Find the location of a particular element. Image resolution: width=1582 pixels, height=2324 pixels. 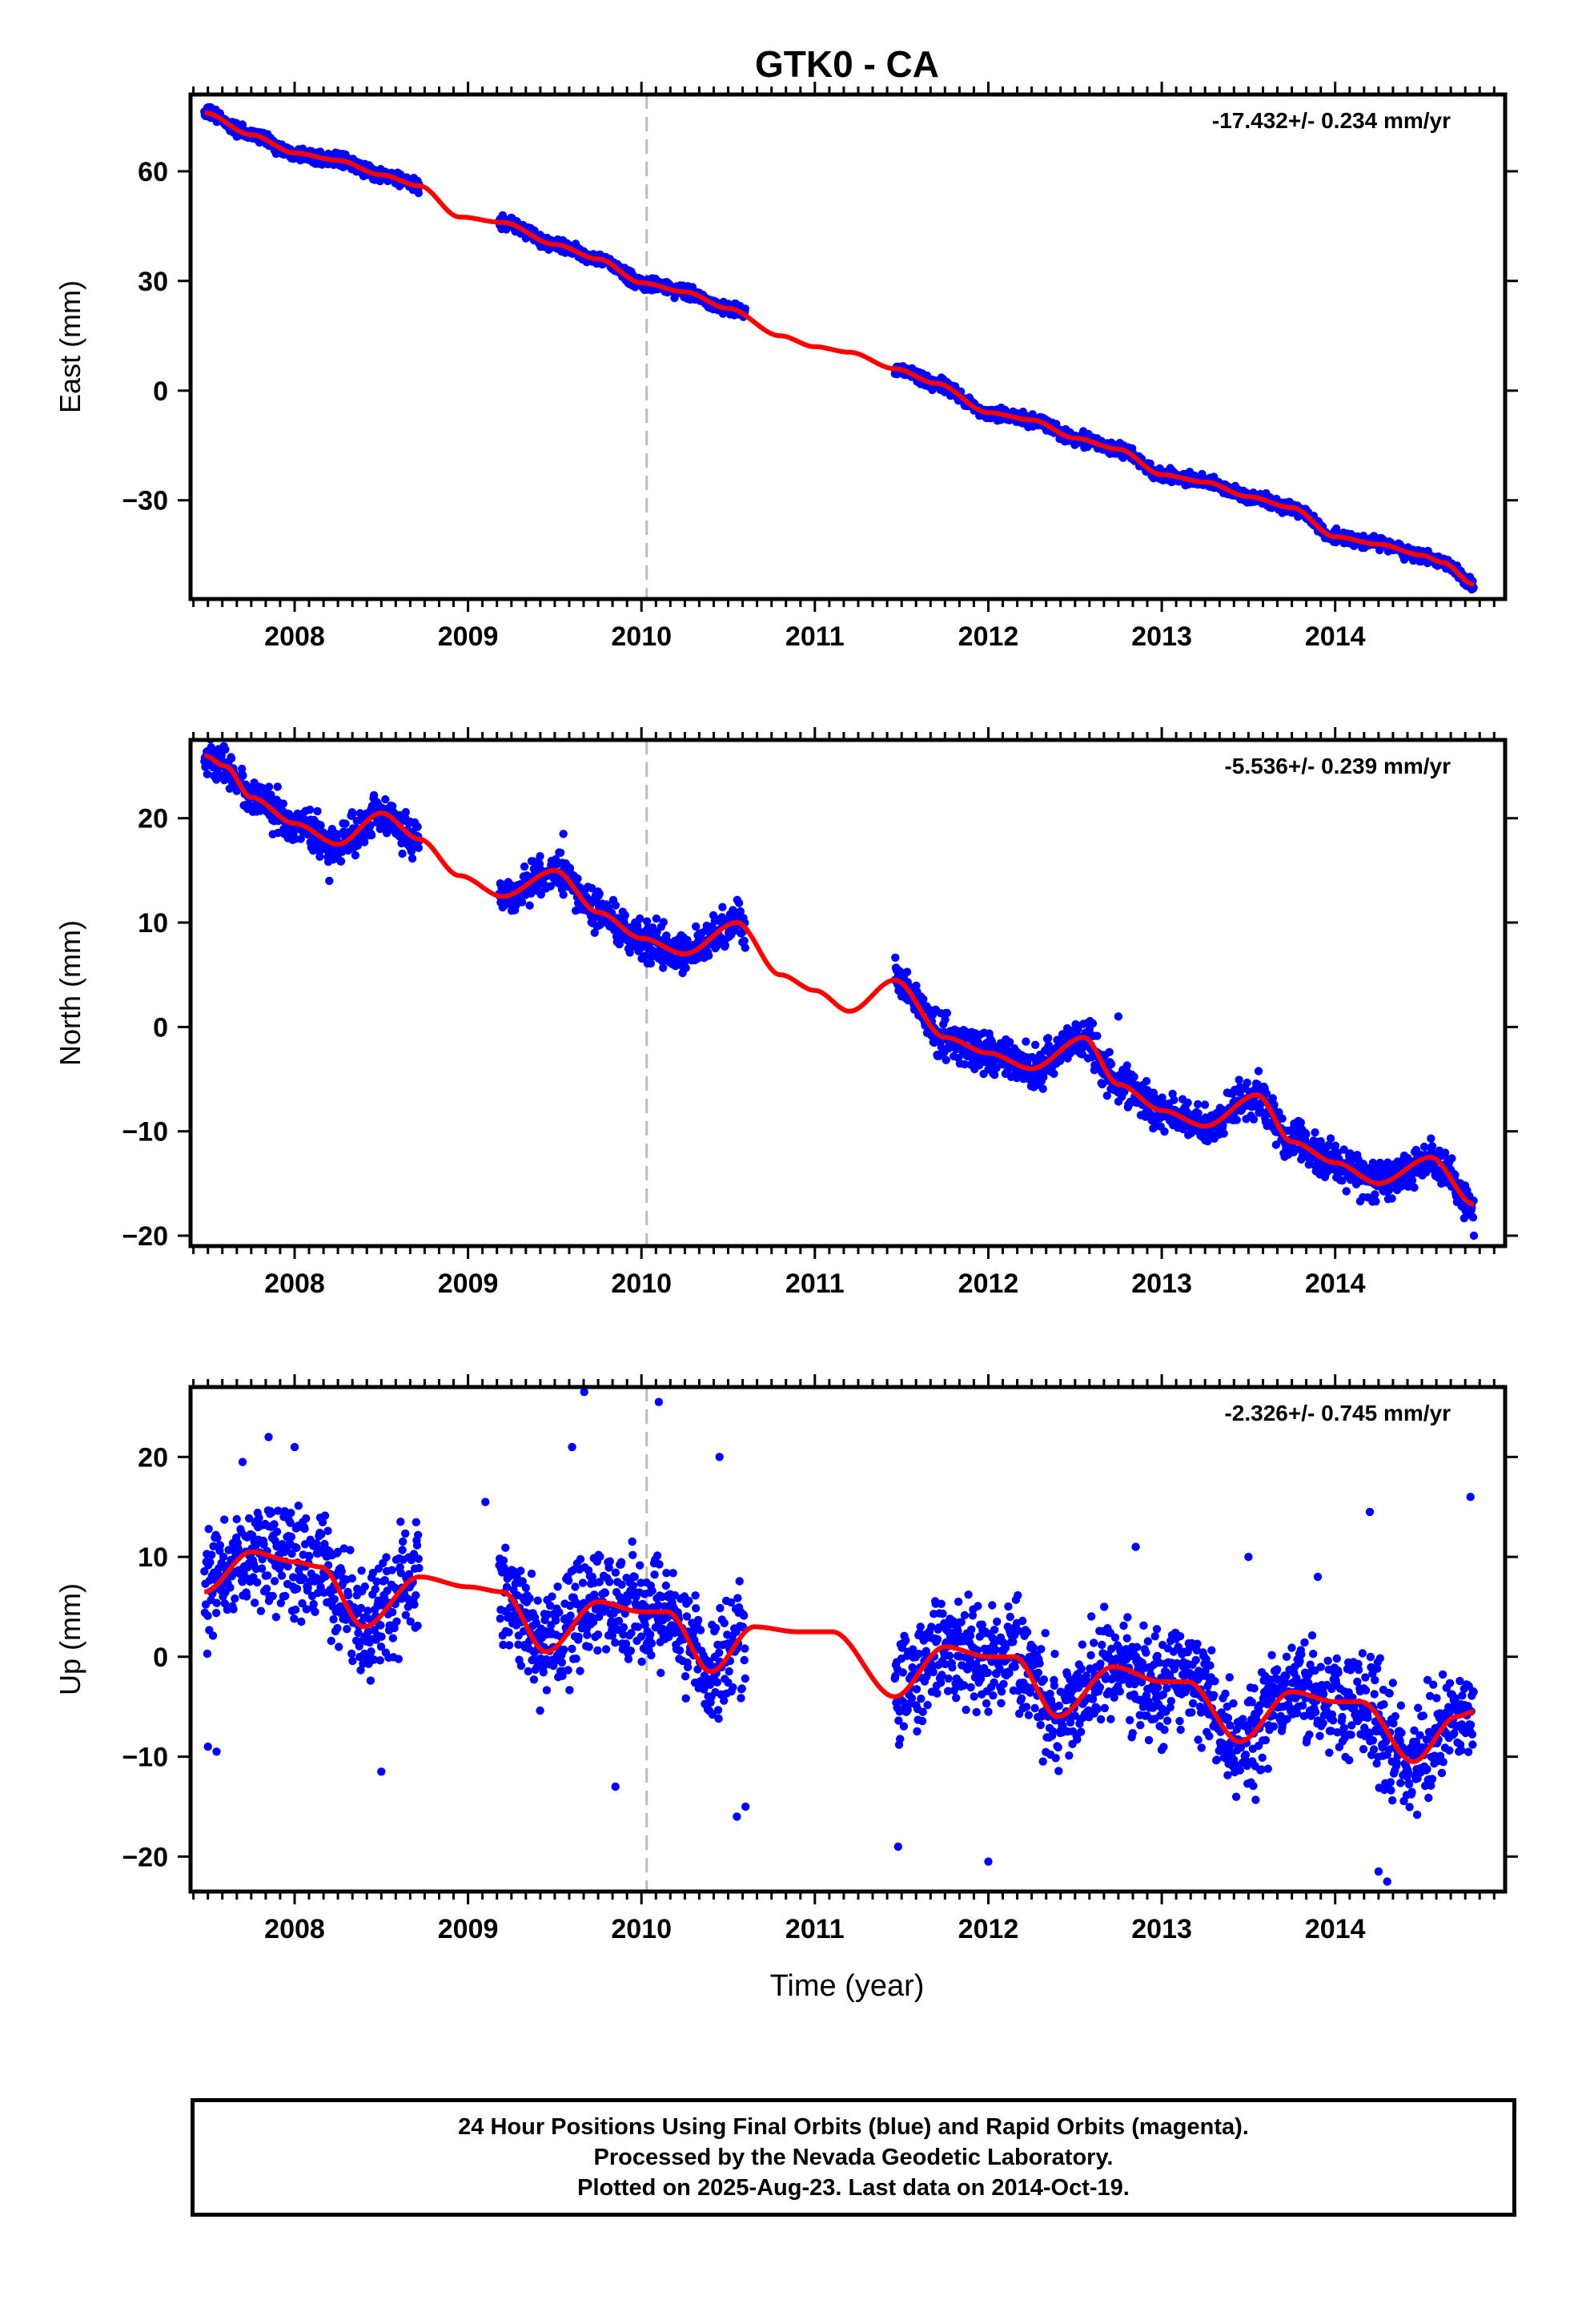

y-tick-label: 10 is located at coordinates (153, 923).